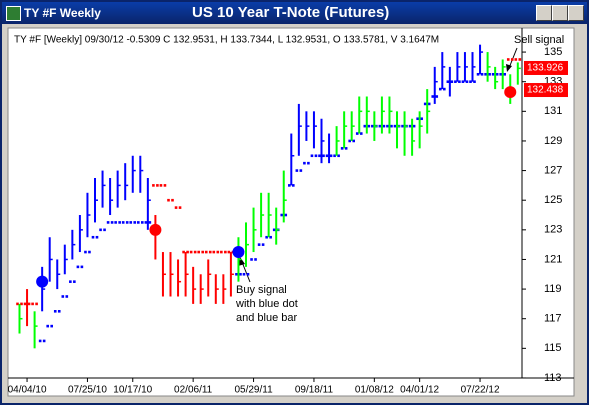  Describe the element at coordinates (419, 390) in the screenshot. I see `x-tick-label: 04/01/12` at that location.